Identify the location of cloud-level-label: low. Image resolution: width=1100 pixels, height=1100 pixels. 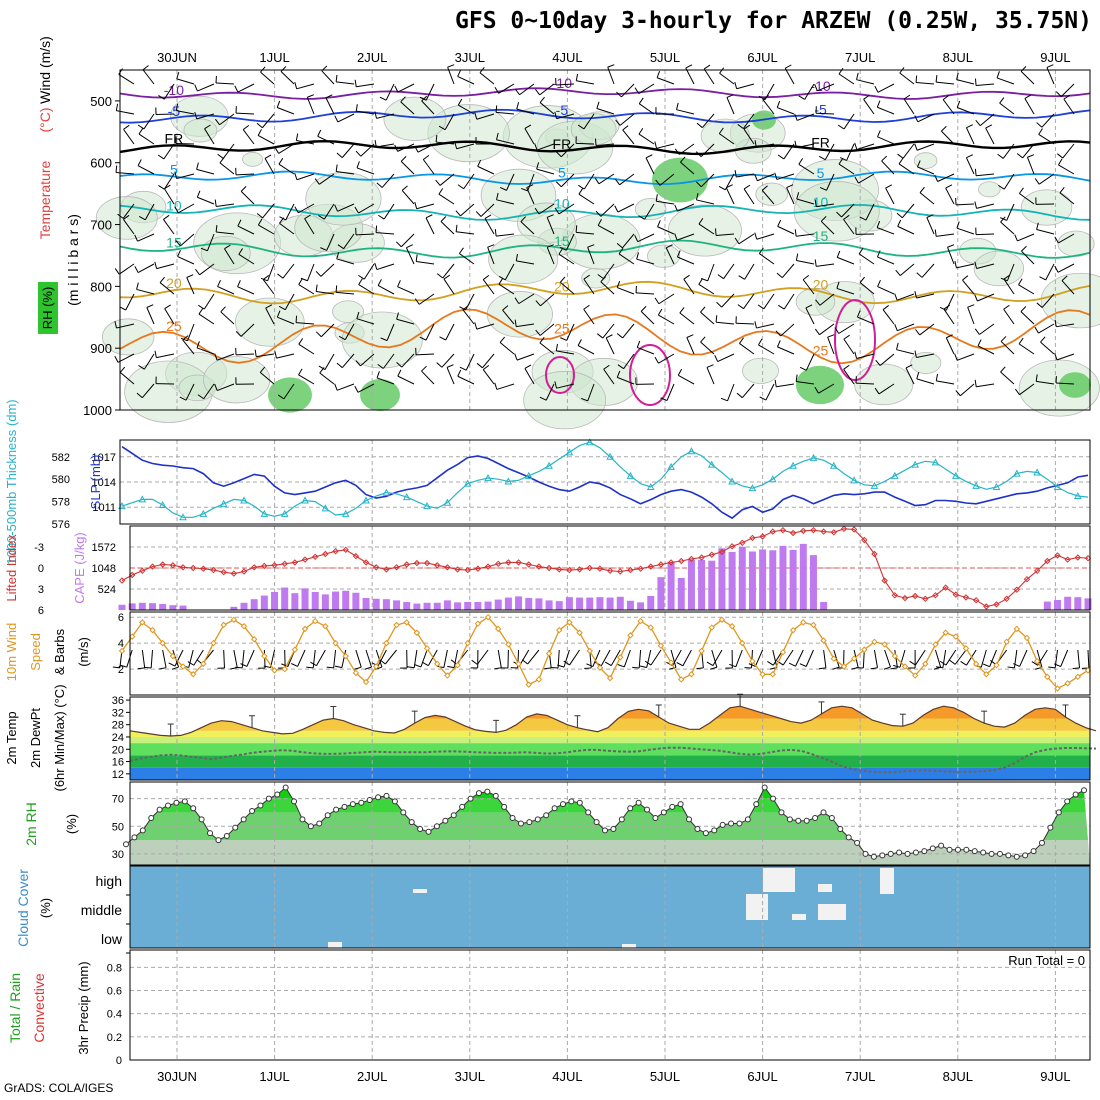
(112, 939).